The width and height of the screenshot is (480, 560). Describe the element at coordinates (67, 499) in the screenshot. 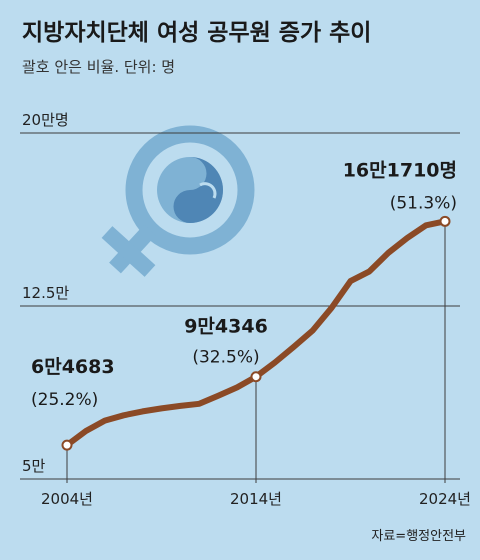

I see `x-tick-label: 2004년` at that location.